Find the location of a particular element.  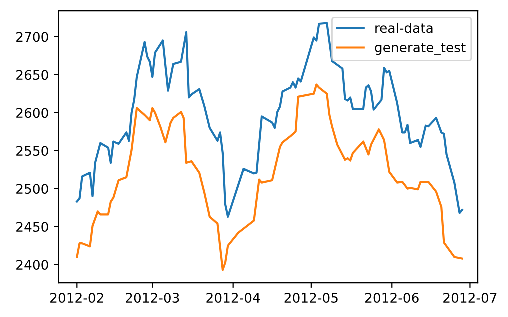

x-tick-label: 2012-07 is located at coordinates (470, 298).